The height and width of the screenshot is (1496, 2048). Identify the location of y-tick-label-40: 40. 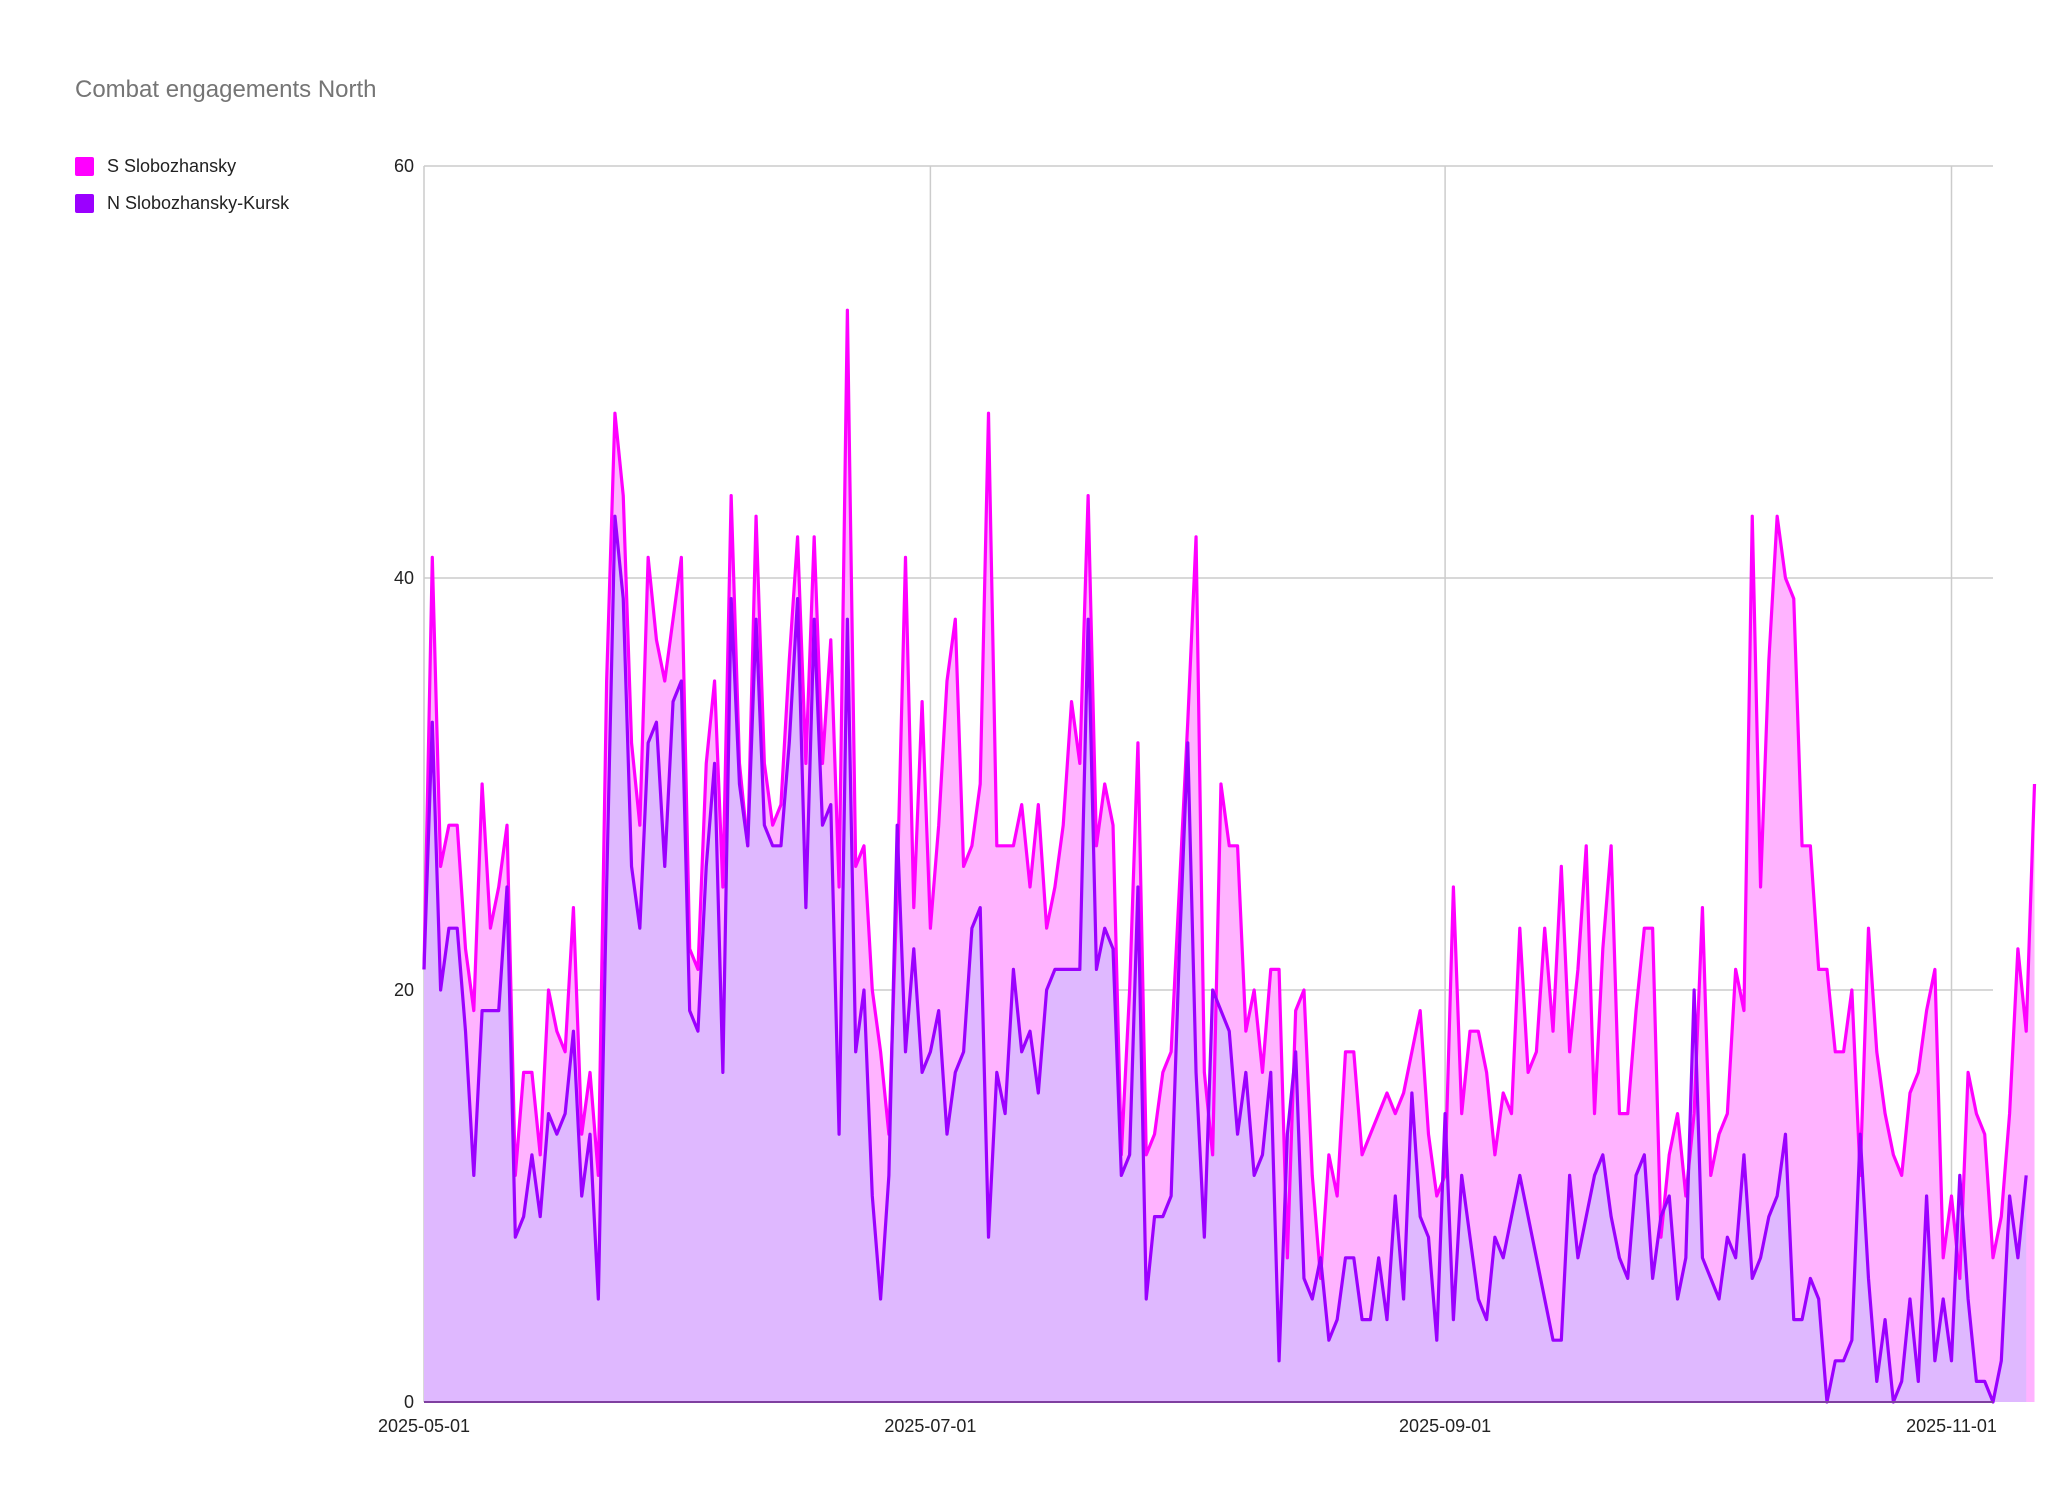
(404, 578).